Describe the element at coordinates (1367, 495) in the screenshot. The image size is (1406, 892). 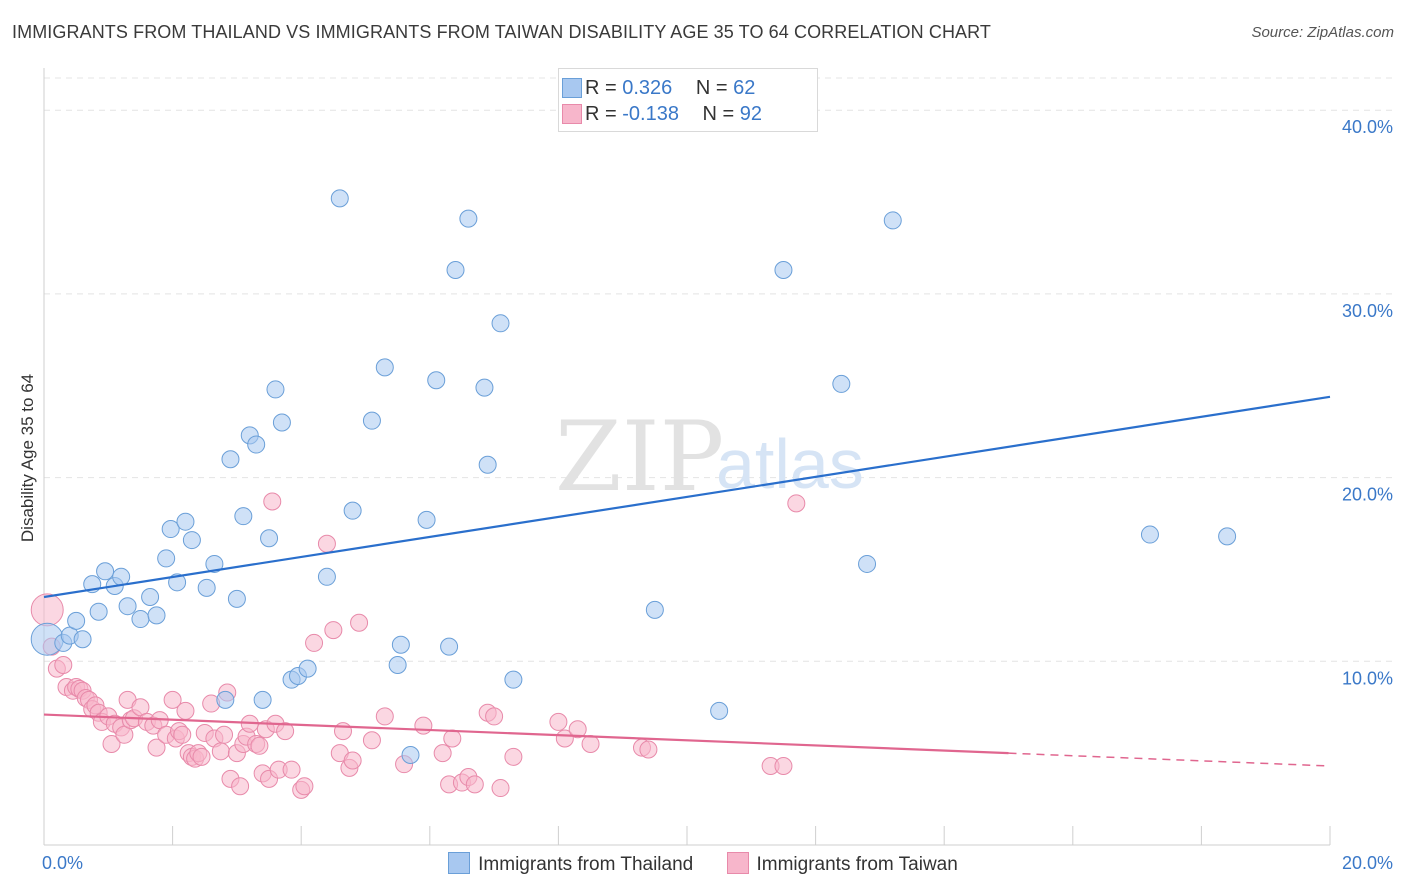
I see `y-tick-label-20: 20.0%` at that location.